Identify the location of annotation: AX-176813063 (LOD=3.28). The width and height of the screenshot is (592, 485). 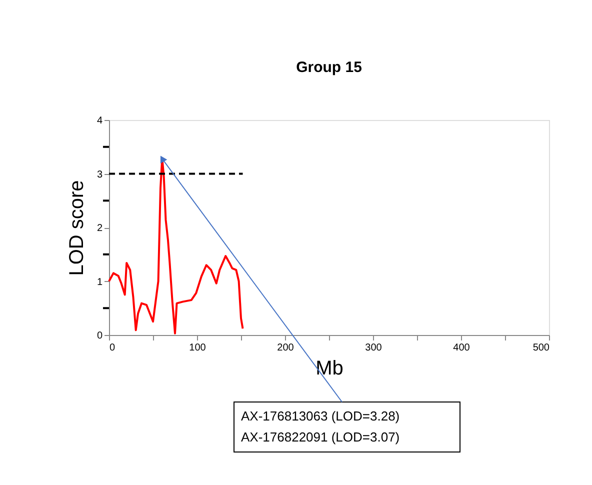
(320, 416).